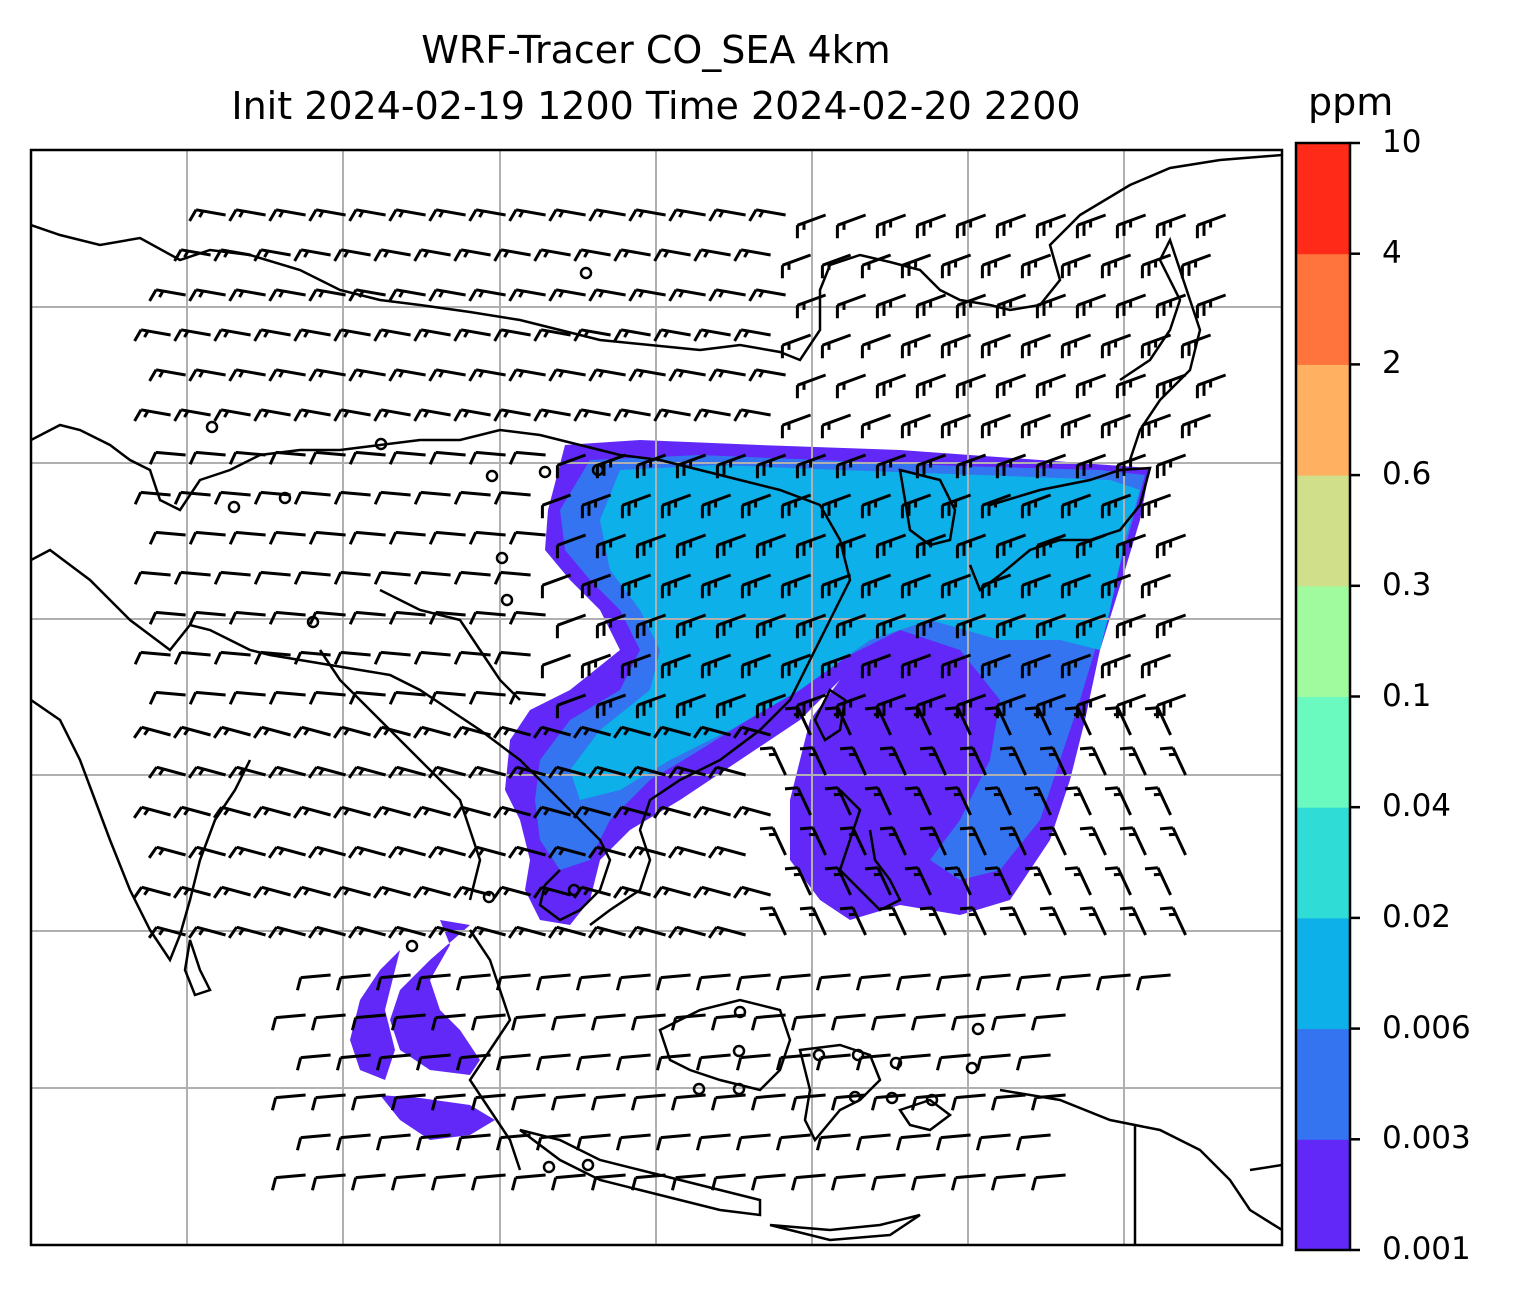 This screenshot has width=1528, height=1306. What do you see at coordinates (1323, 752) in the screenshot?
I see `colorbar-swatch` at bounding box center [1323, 752].